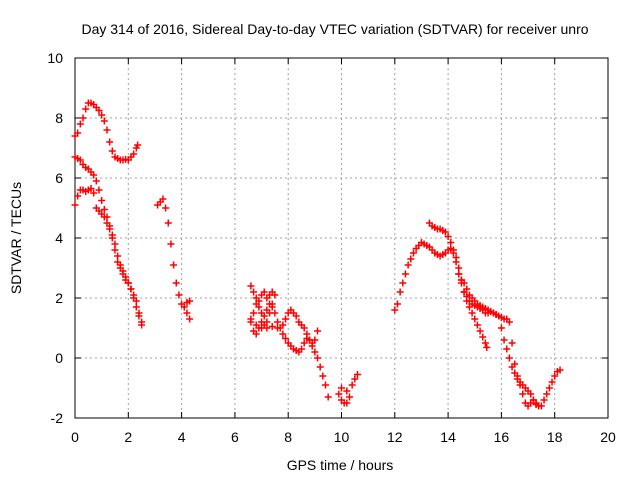 This screenshot has width=640, height=480. I want to click on x-tick-label: 18, so click(555, 437).